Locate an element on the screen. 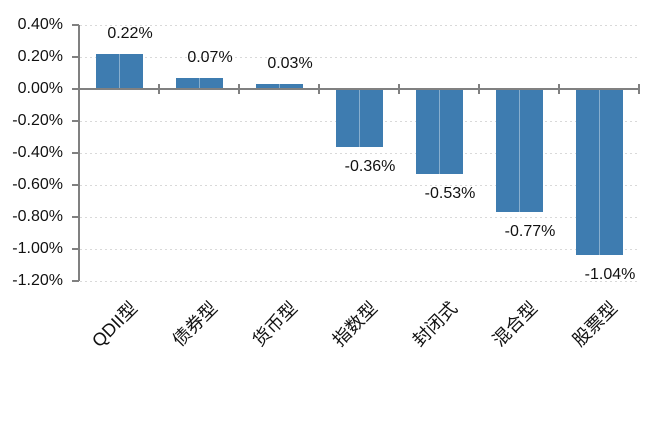 The height and width of the screenshot is (428, 653). y-axis-label: -0.60% is located at coordinates (37, 184).